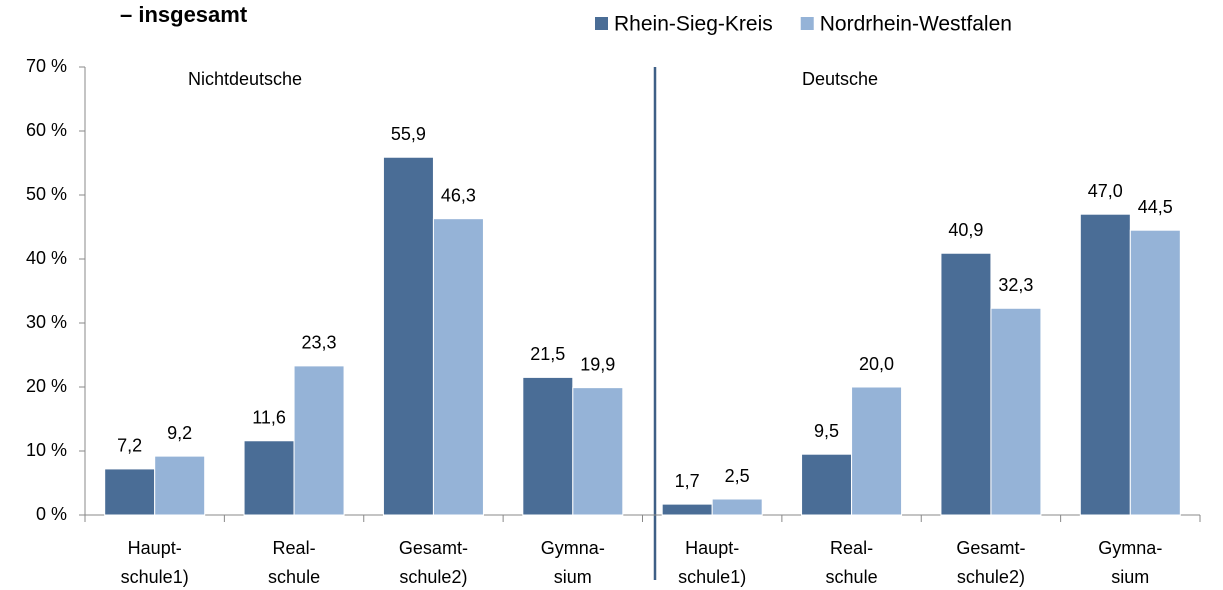 This screenshot has height=590, width=1223. I want to click on value-label: 23,3, so click(319, 343).